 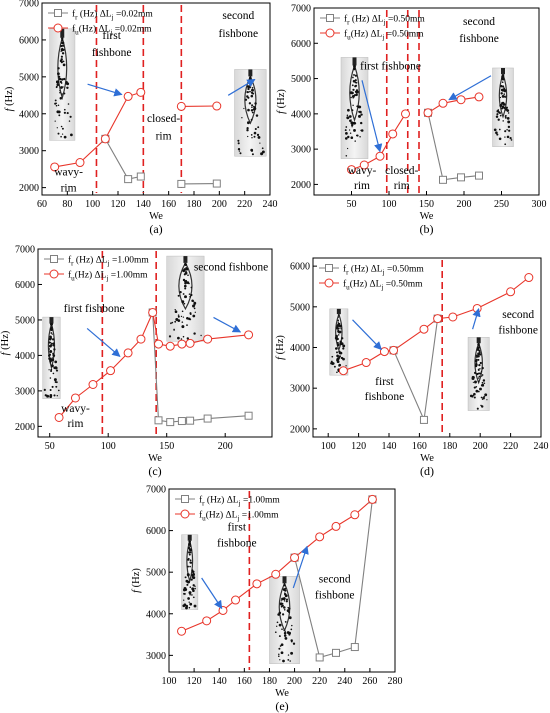 I want to click on regime-annotation: wavy-, so click(x=75, y=409).